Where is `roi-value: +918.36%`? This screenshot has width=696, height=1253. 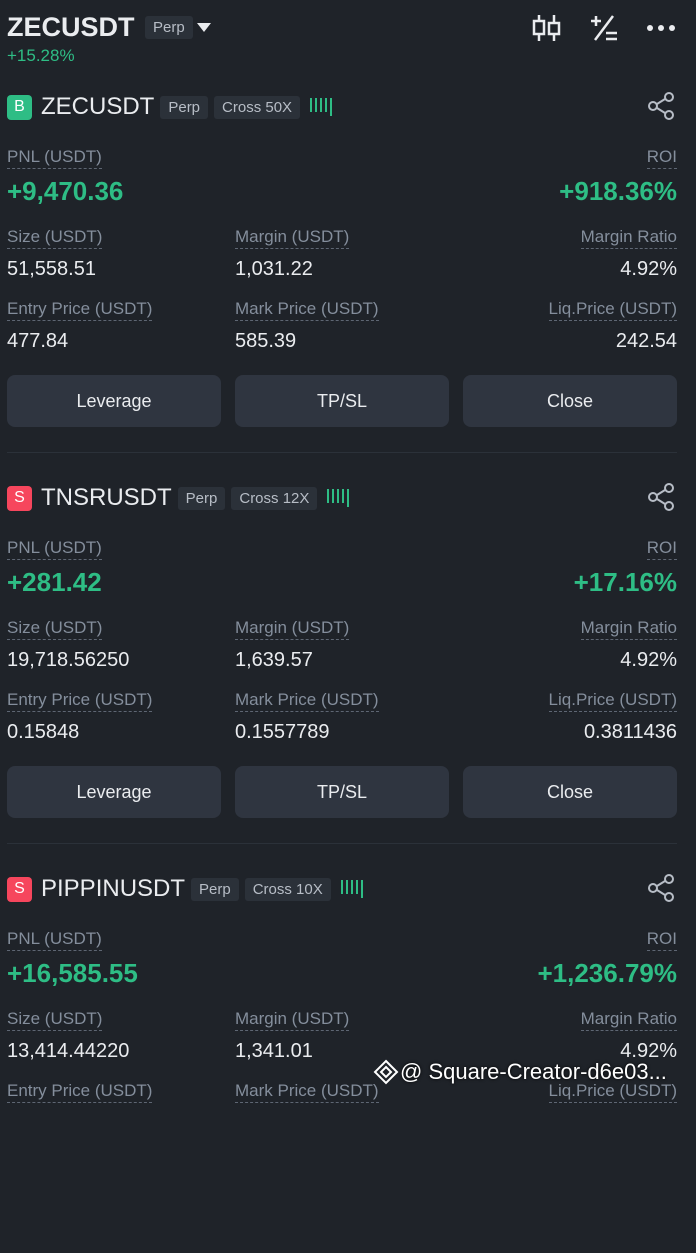 roi-value: +918.36% is located at coordinates (618, 191).